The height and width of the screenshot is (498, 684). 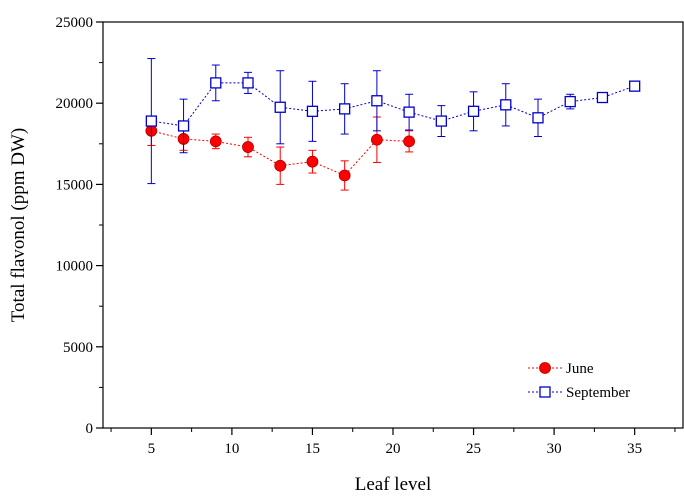 I want to click on y-tick-label: 10000, so click(x=75, y=267).